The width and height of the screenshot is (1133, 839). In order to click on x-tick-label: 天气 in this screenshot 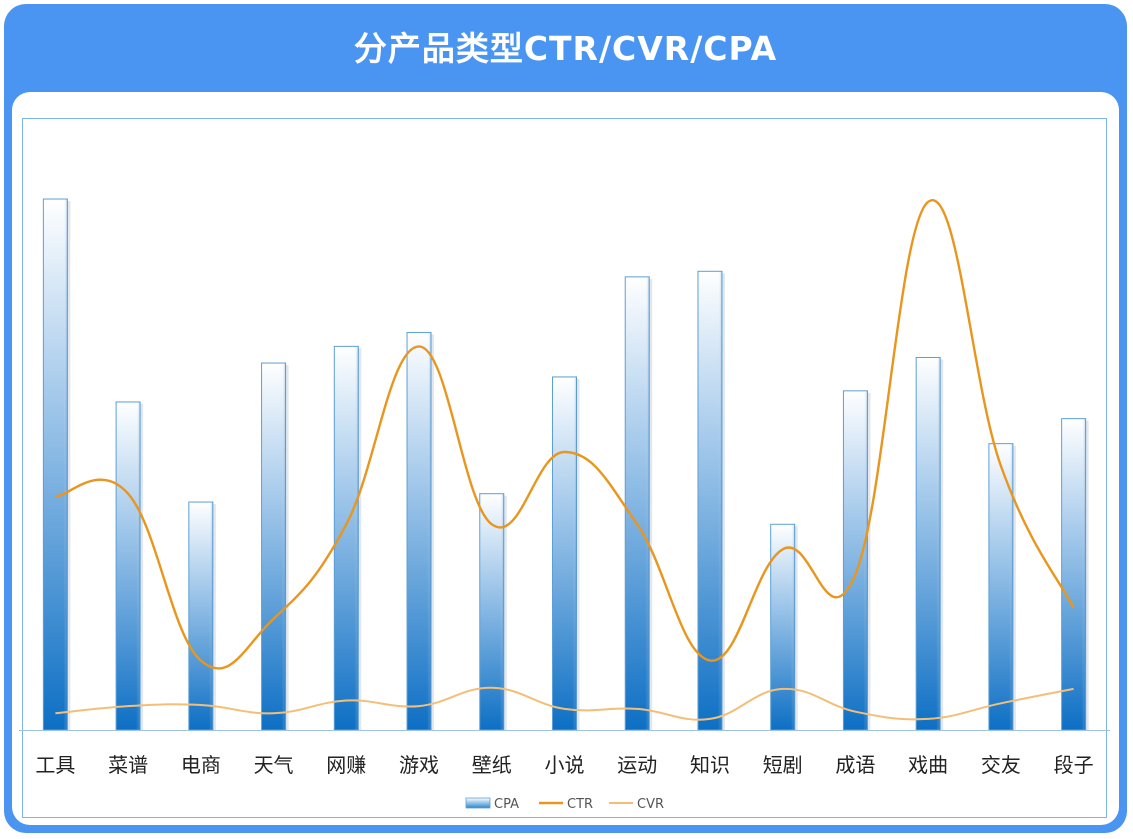, I will do `click(274, 765)`.